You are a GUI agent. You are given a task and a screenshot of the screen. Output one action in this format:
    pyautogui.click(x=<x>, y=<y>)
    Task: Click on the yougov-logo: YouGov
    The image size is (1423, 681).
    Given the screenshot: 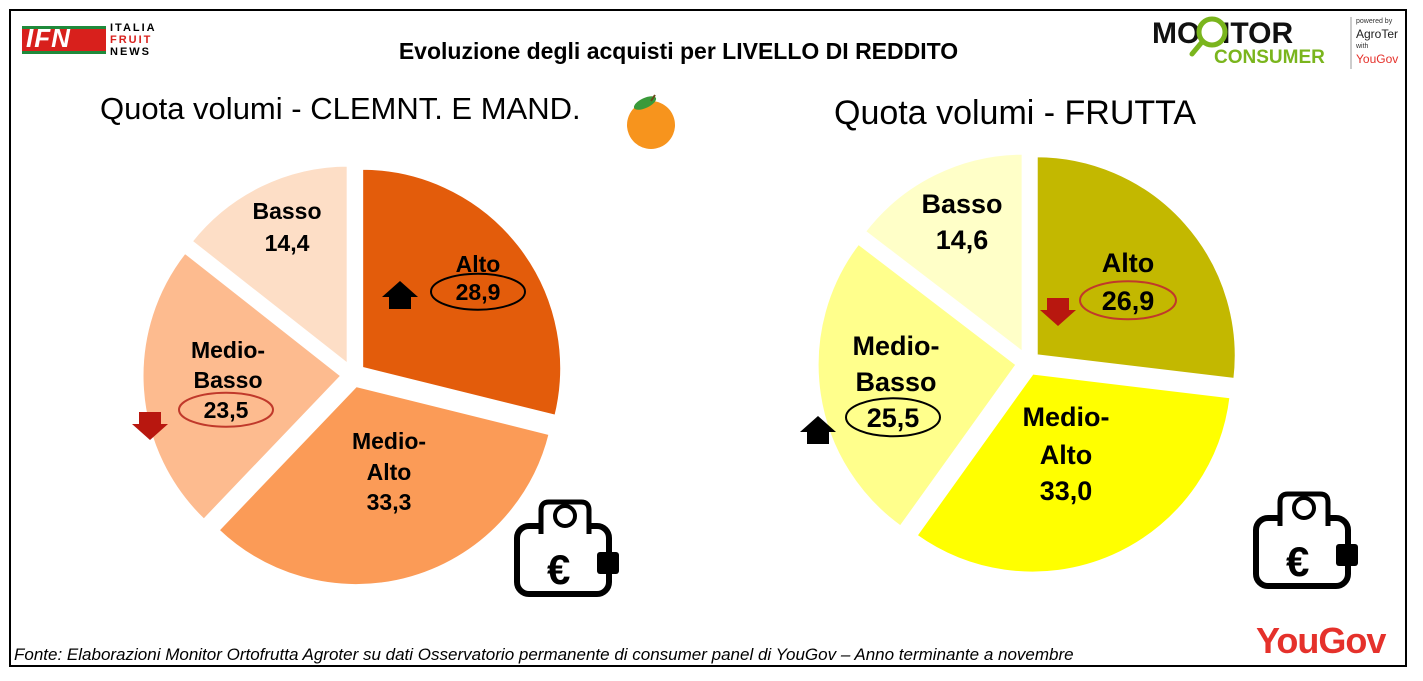 What is the action you would take?
    pyautogui.click(x=1321, y=640)
    